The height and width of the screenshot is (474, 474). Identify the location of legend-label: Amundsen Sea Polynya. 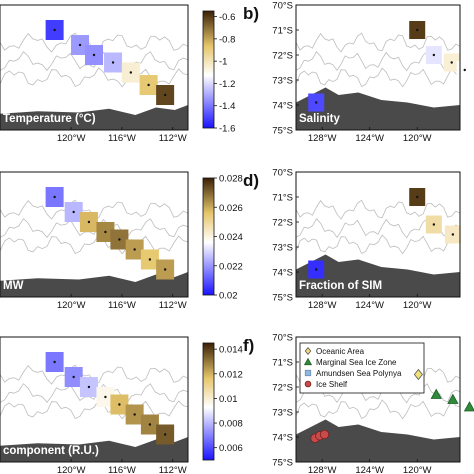
(359, 373).